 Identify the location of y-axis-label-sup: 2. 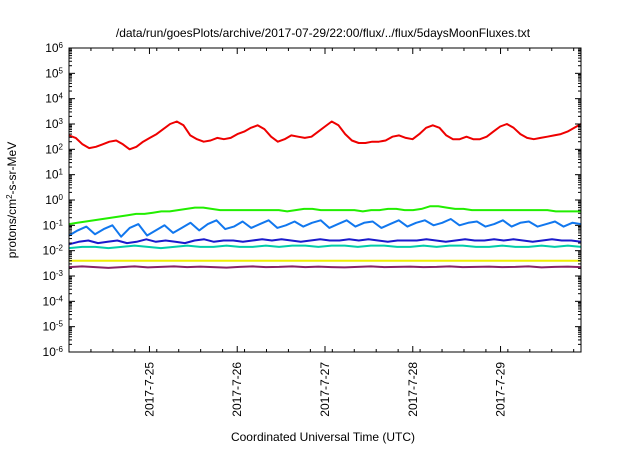
(9, 196).